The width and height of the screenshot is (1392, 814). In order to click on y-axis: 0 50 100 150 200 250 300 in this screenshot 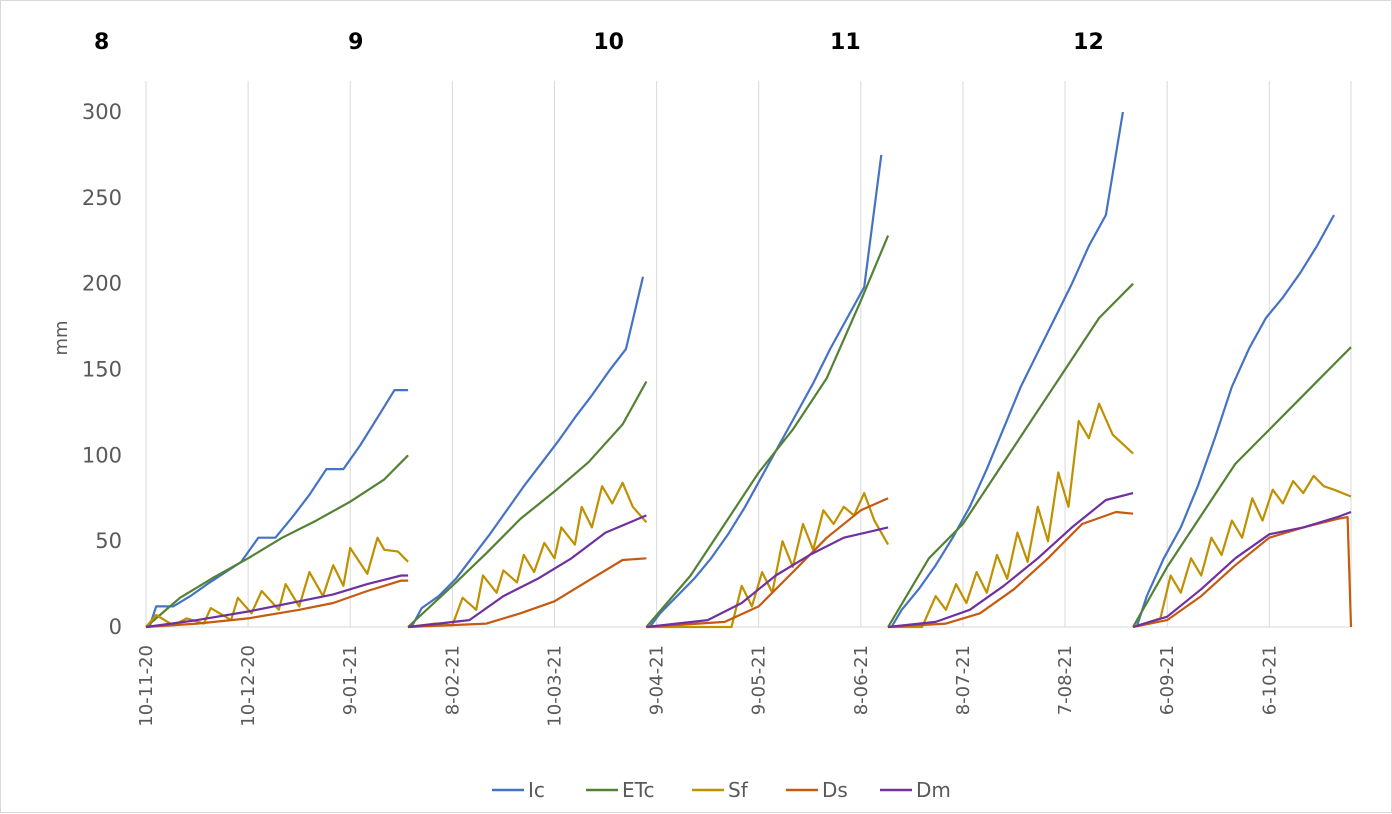, I will do `click(102, 369)`.